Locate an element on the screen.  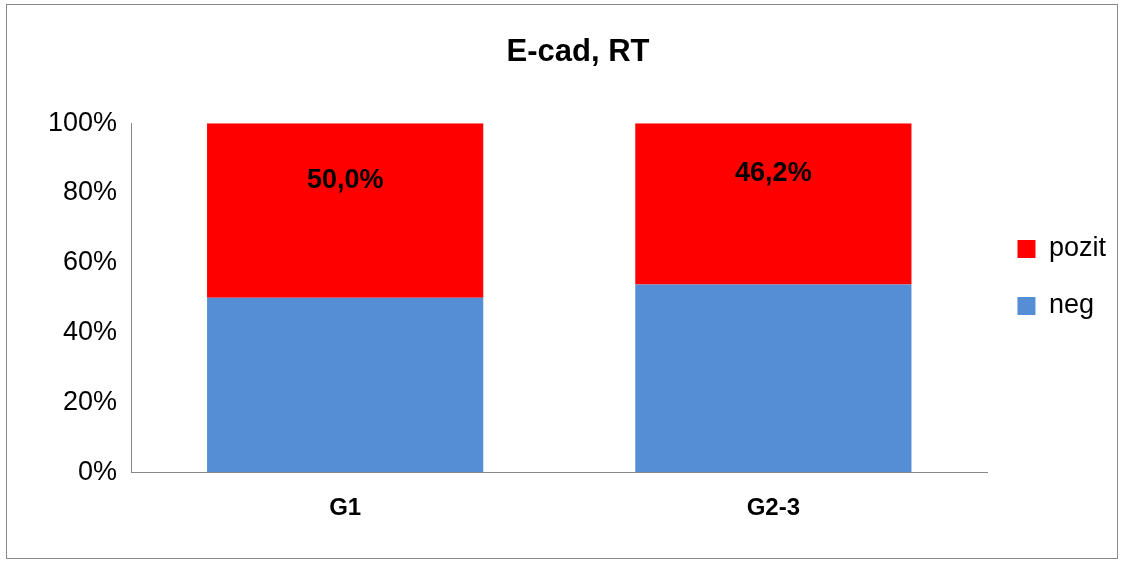
y-tick-label: 100% is located at coordinates (82, 121).